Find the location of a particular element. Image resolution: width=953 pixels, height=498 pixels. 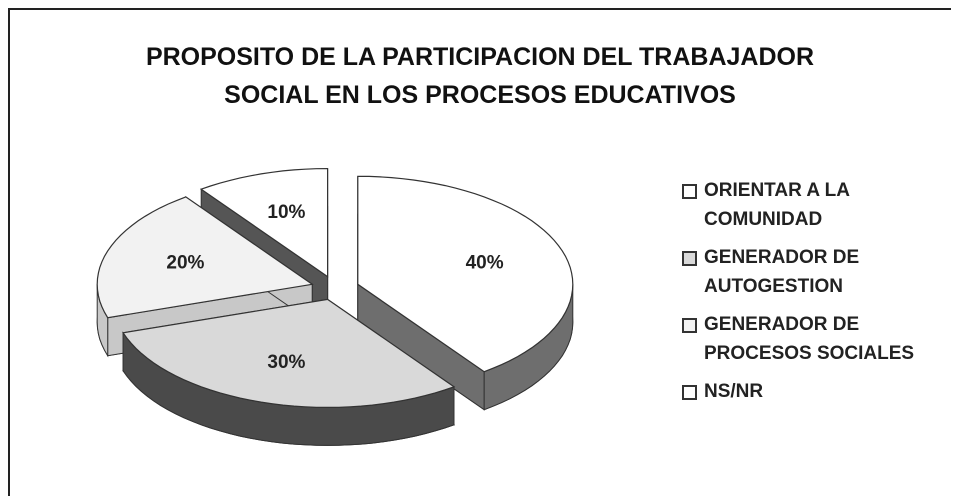

data-label: 40% is located at coordinates (485, 263).